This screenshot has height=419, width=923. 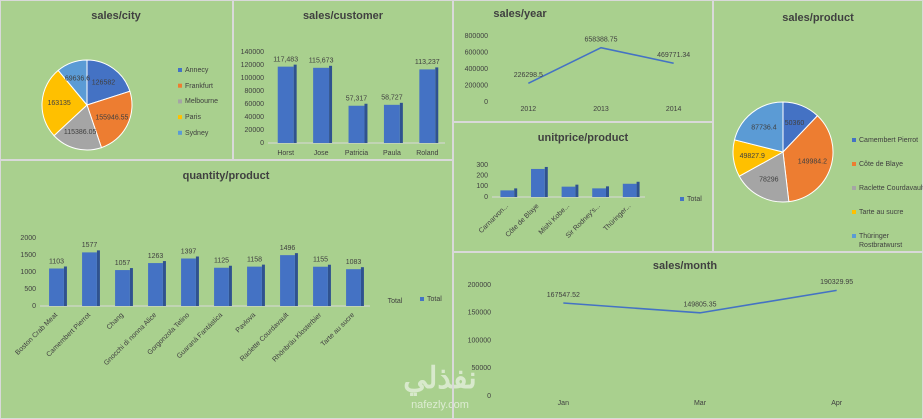 I want to click on x-tick-label: Côte de Blaye, so click(x=523, y=221).